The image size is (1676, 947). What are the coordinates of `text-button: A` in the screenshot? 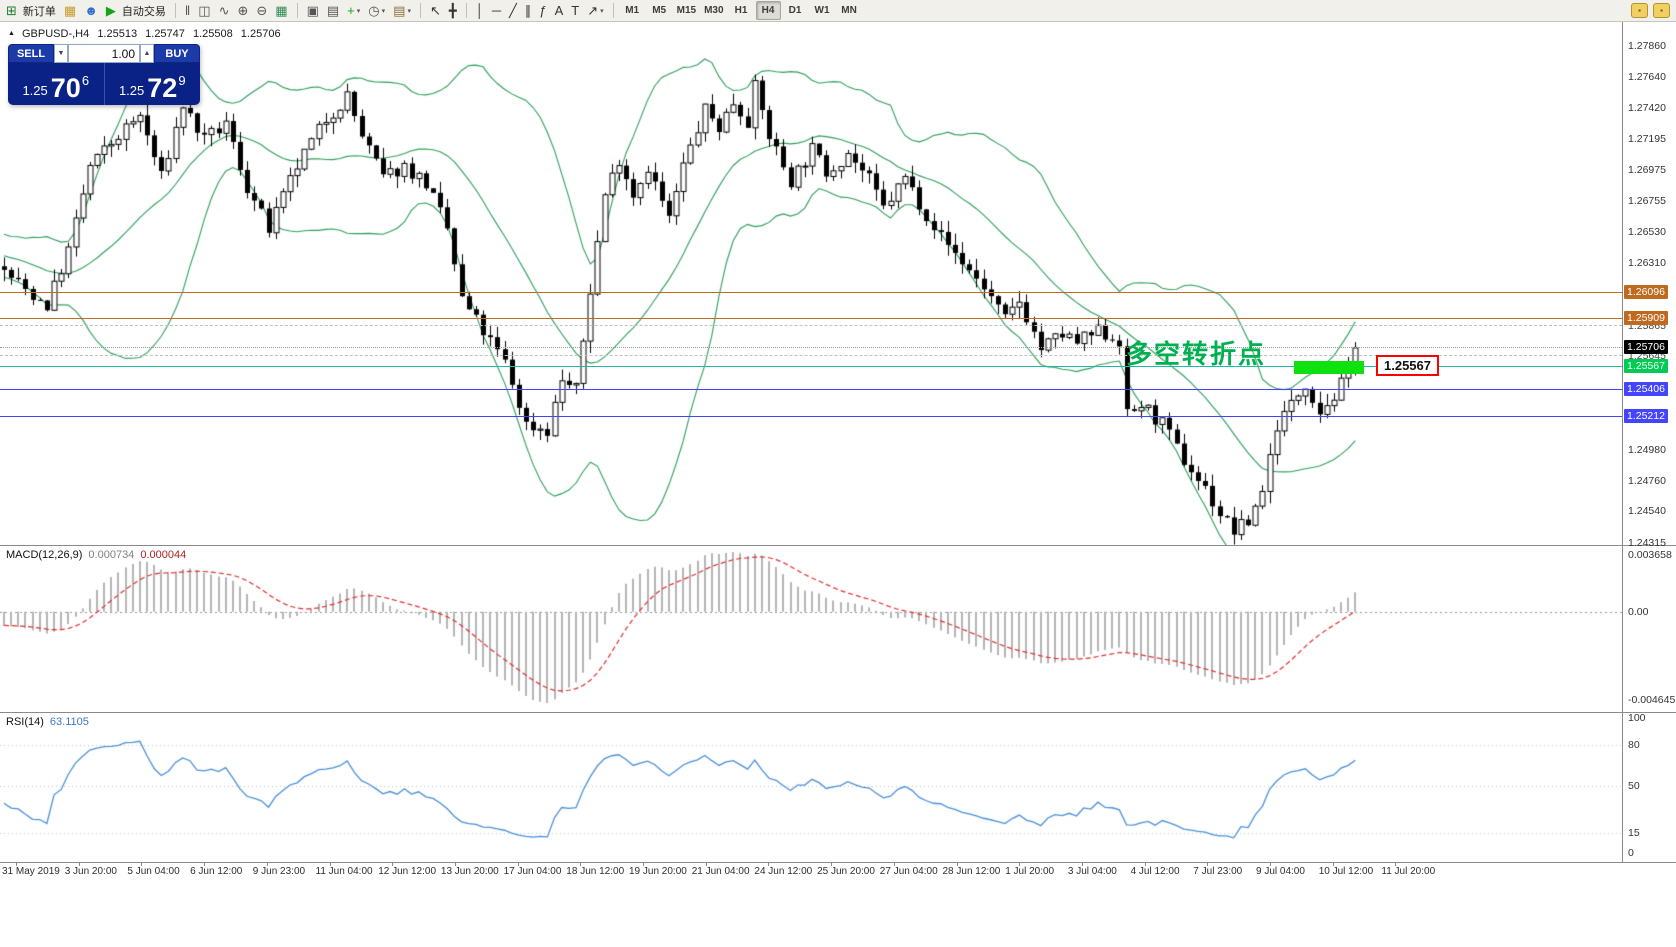 It's located at (559, 10).